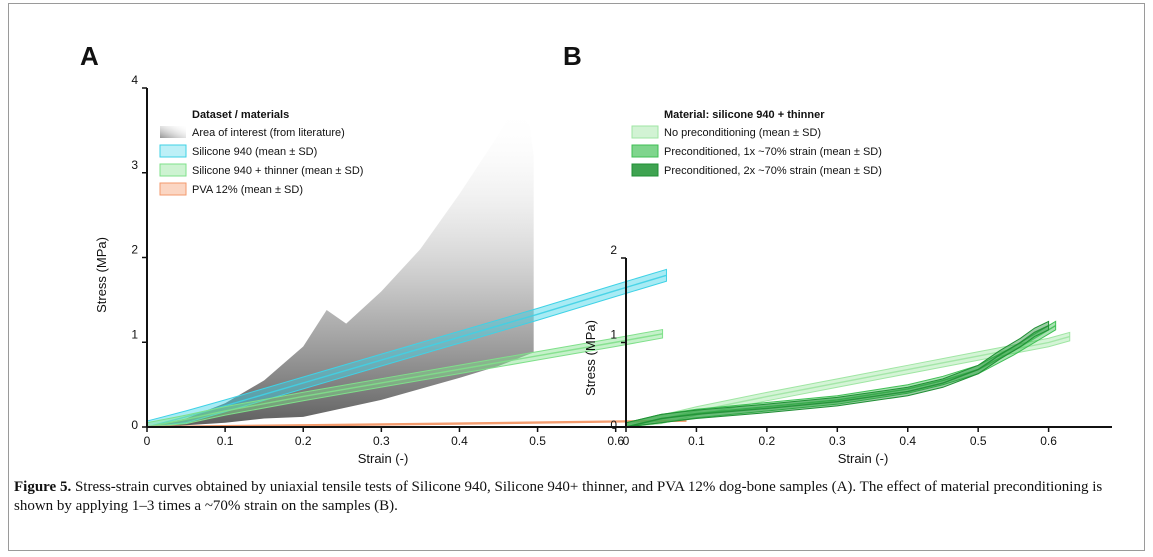 This screenshot has width=1153, height=557. What do you see at coordinates (173, 170) in the screenshot?
I see `legend-swatch-thinner` at bounding box center [173, 170].